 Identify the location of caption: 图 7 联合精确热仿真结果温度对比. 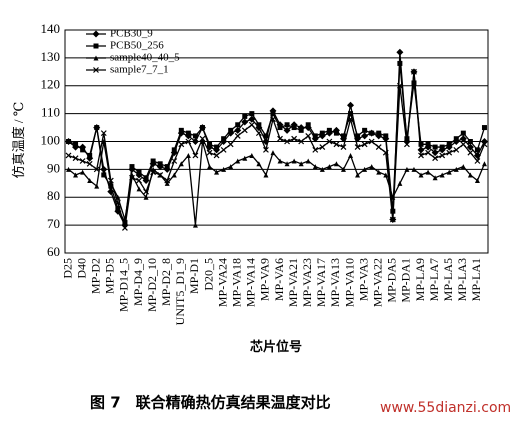
(210, 403).